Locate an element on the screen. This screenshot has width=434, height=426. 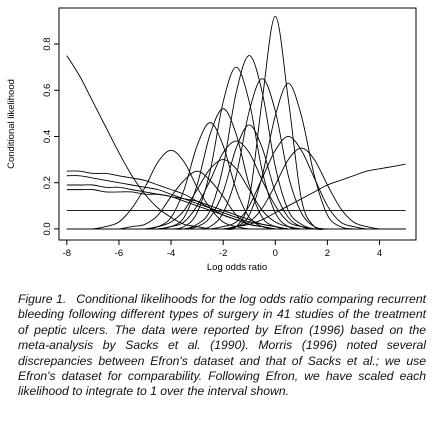
x-tick-label: 2 is located at coordinates (327, 253).